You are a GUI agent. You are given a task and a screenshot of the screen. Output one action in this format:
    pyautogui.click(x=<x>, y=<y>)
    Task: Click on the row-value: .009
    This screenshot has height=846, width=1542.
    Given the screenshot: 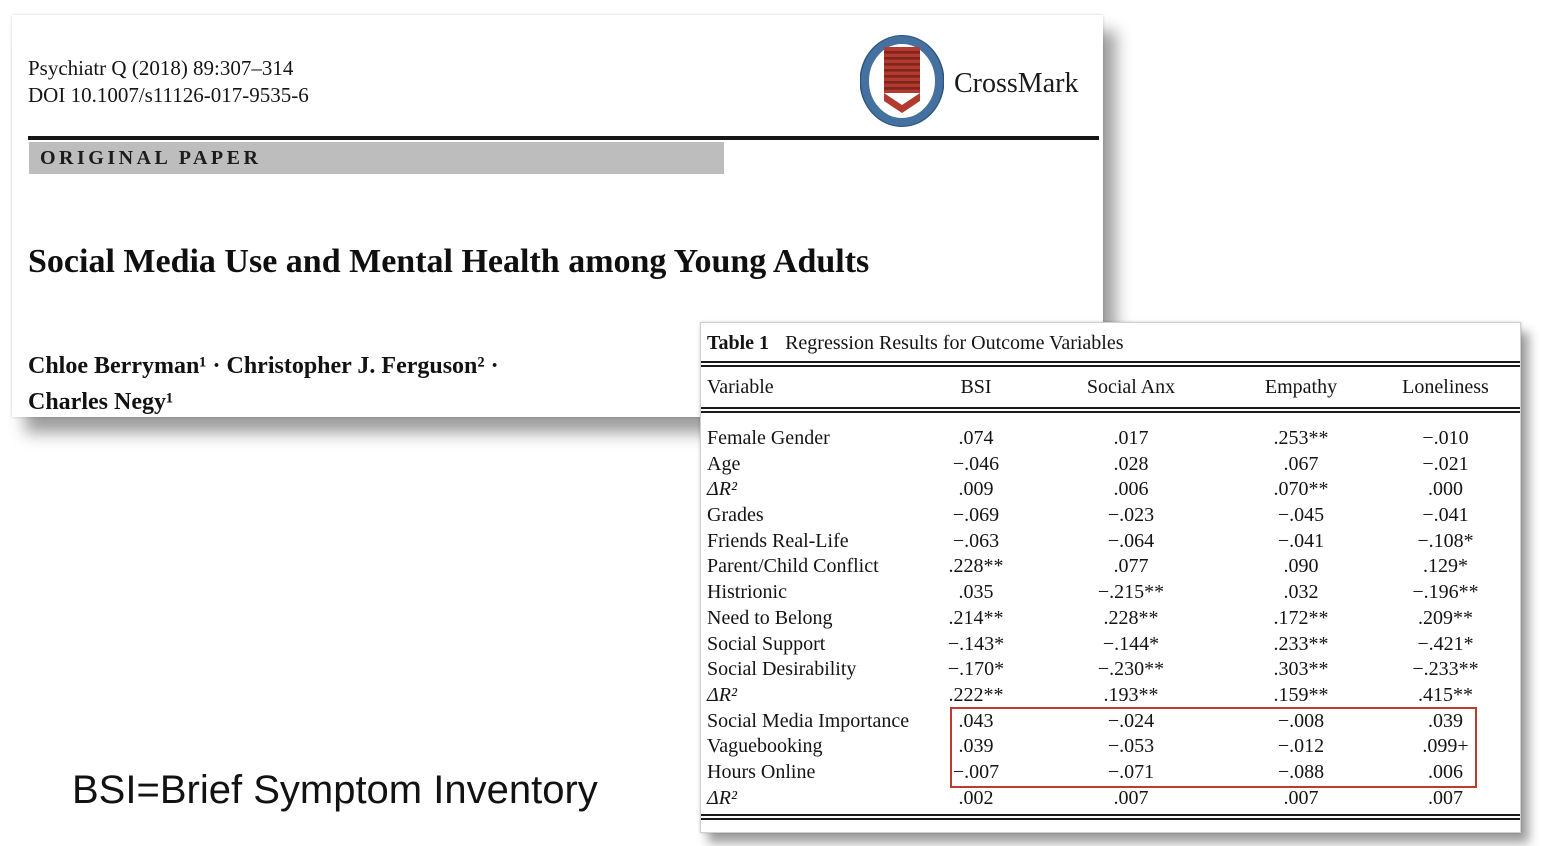 What is the action you would take?
    pyautogui.click(x=976, y=489)
    